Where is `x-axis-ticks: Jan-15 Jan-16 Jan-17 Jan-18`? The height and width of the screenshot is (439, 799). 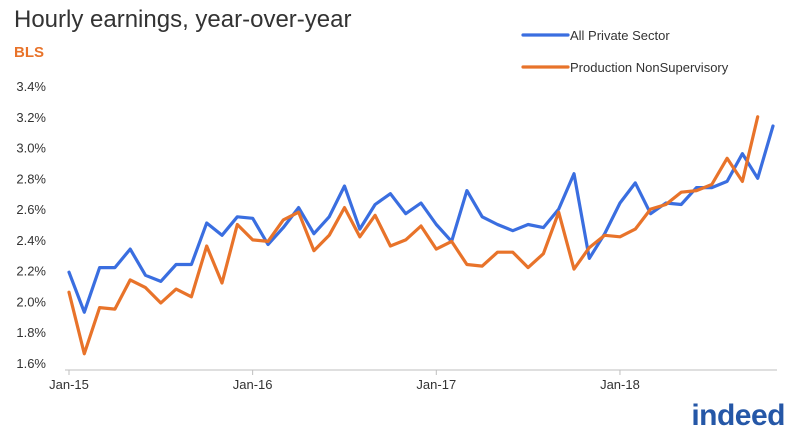 x-axis-ticks: Jan-15 Jan-16 Jan-17 Jan-18 is located at coordinates (344, 381).